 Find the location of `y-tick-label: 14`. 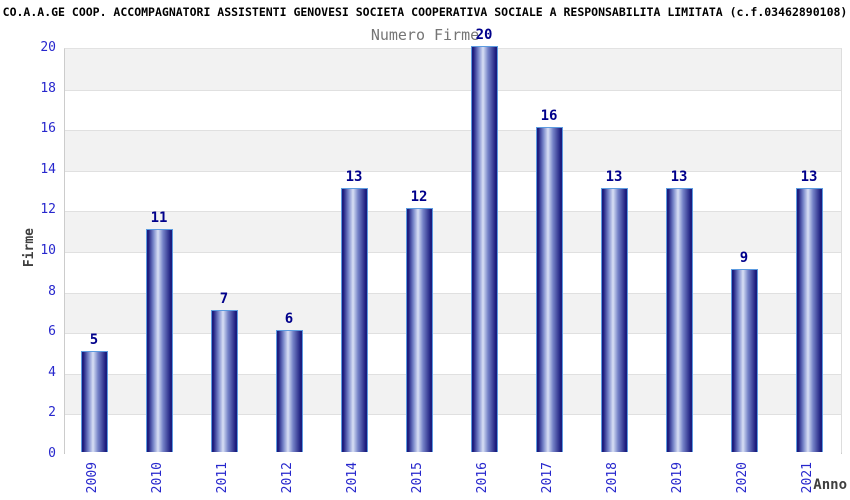

y-tick-label: 14 is located at coordinates (48, 169).